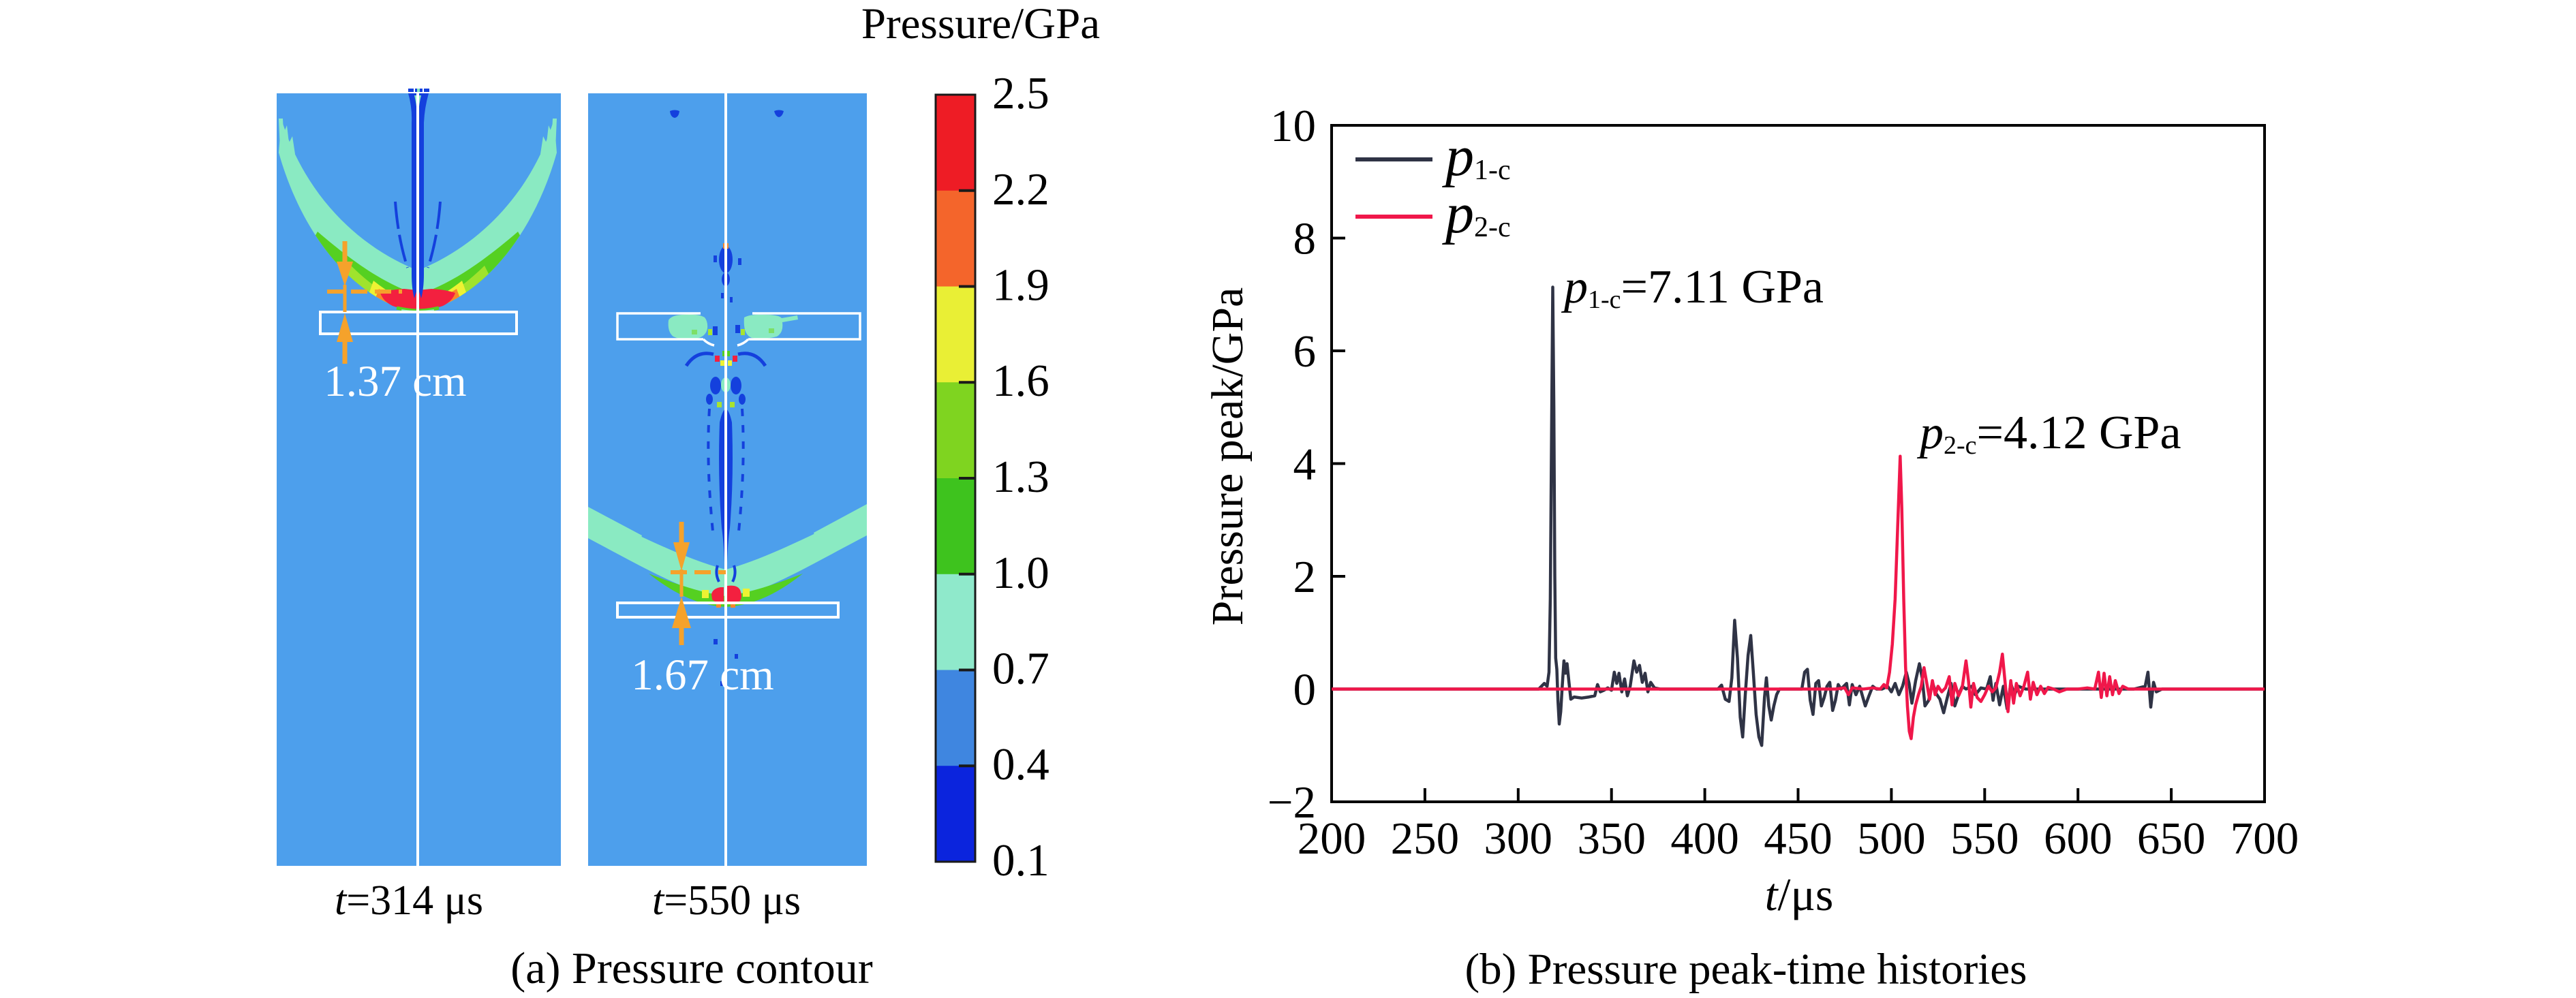  Describe the element at coordinates (1693, 287) in the screenshot. I see `svg-text: p1-c=7.11 GPa` at that location.